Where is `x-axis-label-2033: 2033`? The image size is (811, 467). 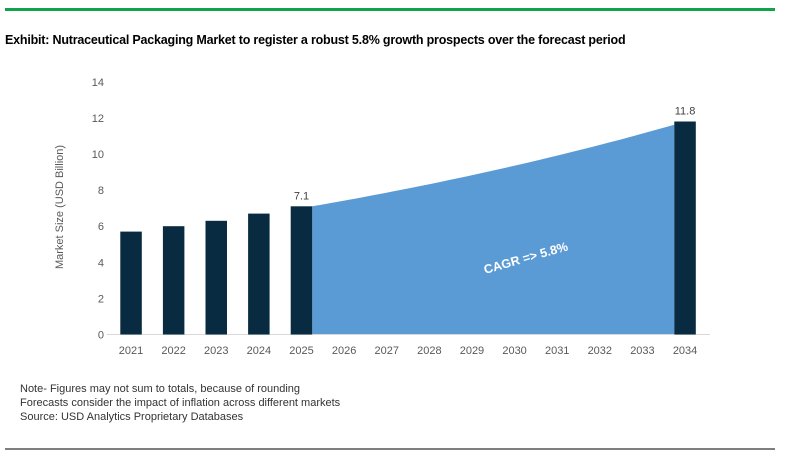
x-axis-label-2033: 2033 is located at coordinates (642, 351).